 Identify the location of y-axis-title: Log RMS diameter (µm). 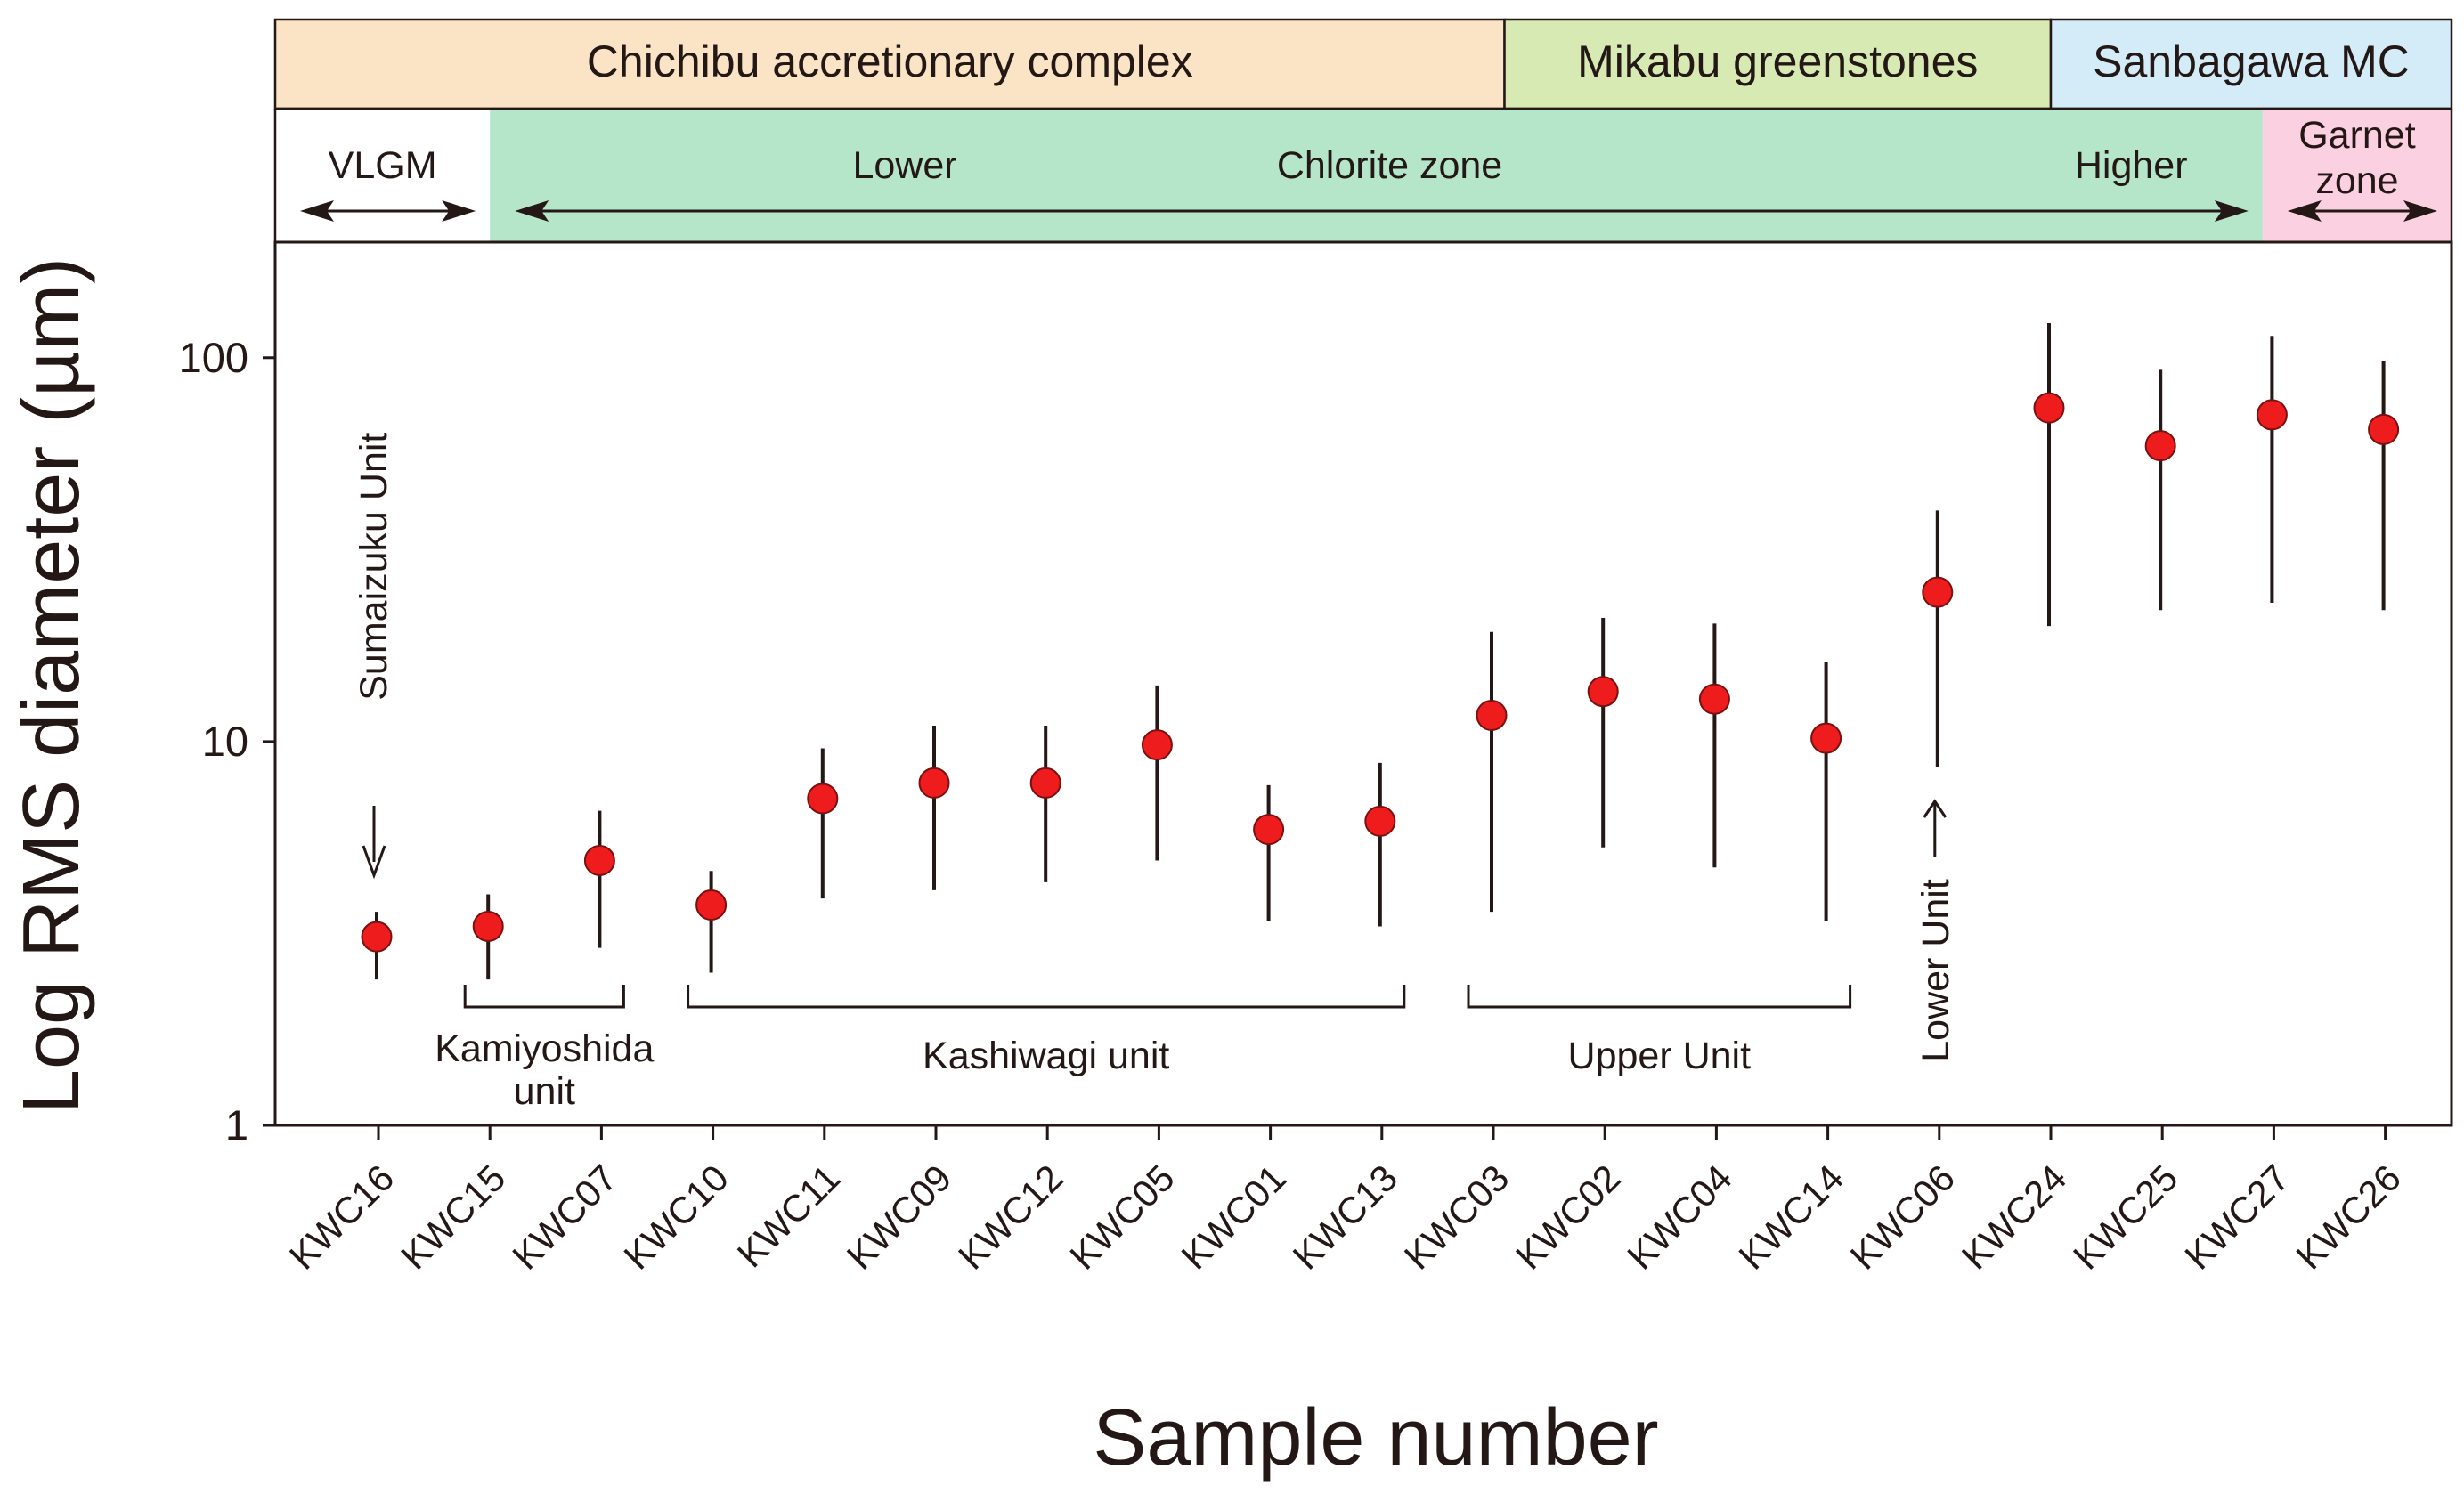
(51, 685).